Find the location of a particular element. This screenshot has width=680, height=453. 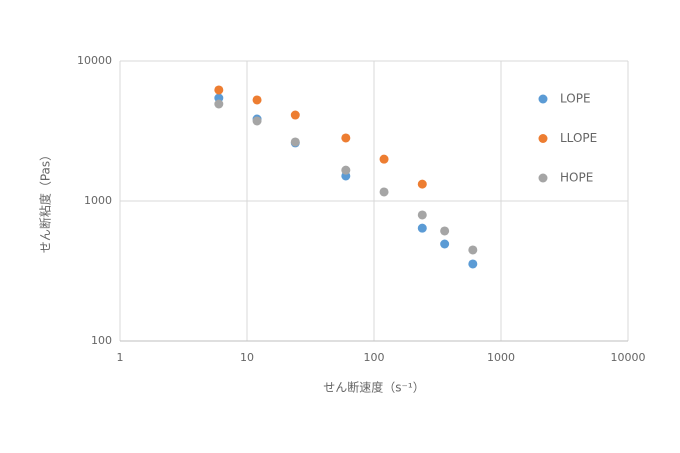

x-tick-label: 1000 is located at coordinates (501, 357).